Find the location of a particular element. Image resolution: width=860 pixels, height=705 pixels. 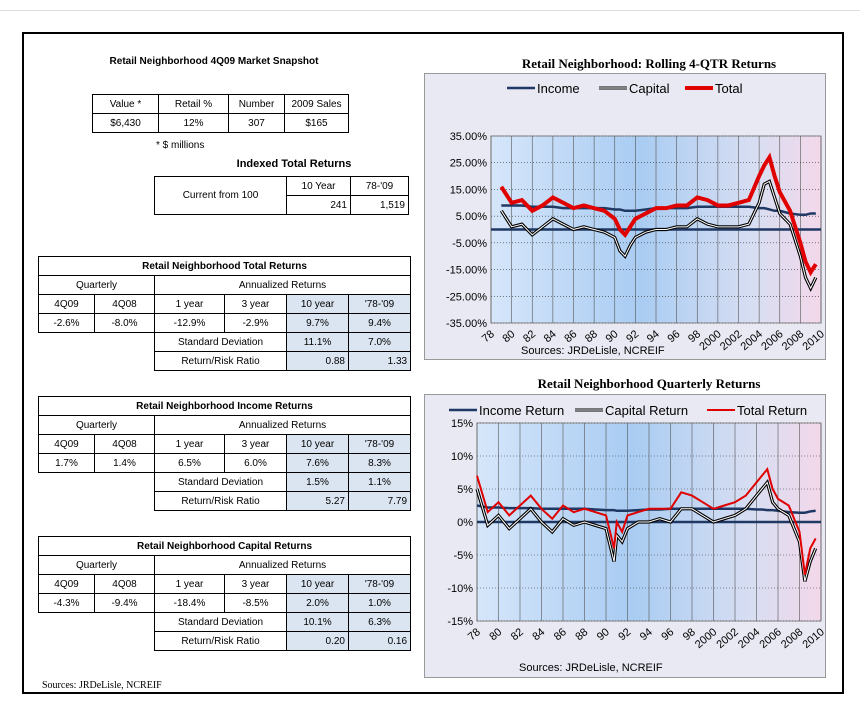

capital-value-cell: 1.0% is located at coordinates (379, 603).